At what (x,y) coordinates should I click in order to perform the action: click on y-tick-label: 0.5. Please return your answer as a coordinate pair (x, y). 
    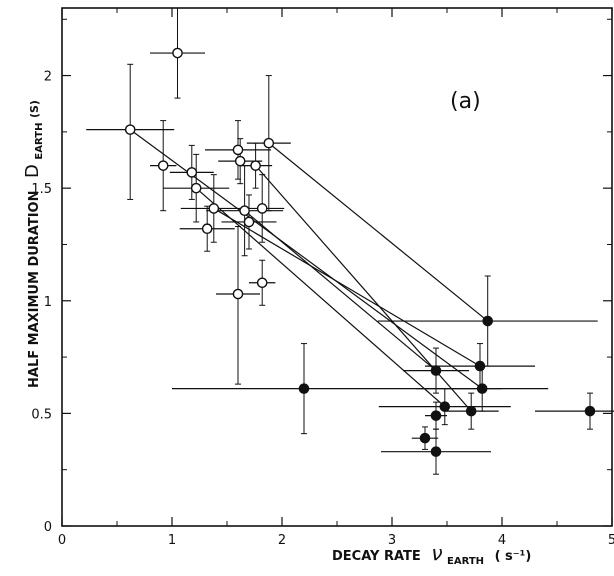
    Looking at the image, I should click on (41, 414).